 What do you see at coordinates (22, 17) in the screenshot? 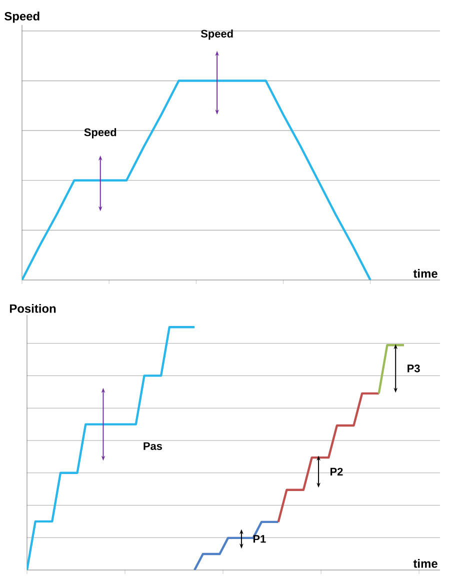
I see `y-axis-title: Speed` at bounding box center [22, 17].